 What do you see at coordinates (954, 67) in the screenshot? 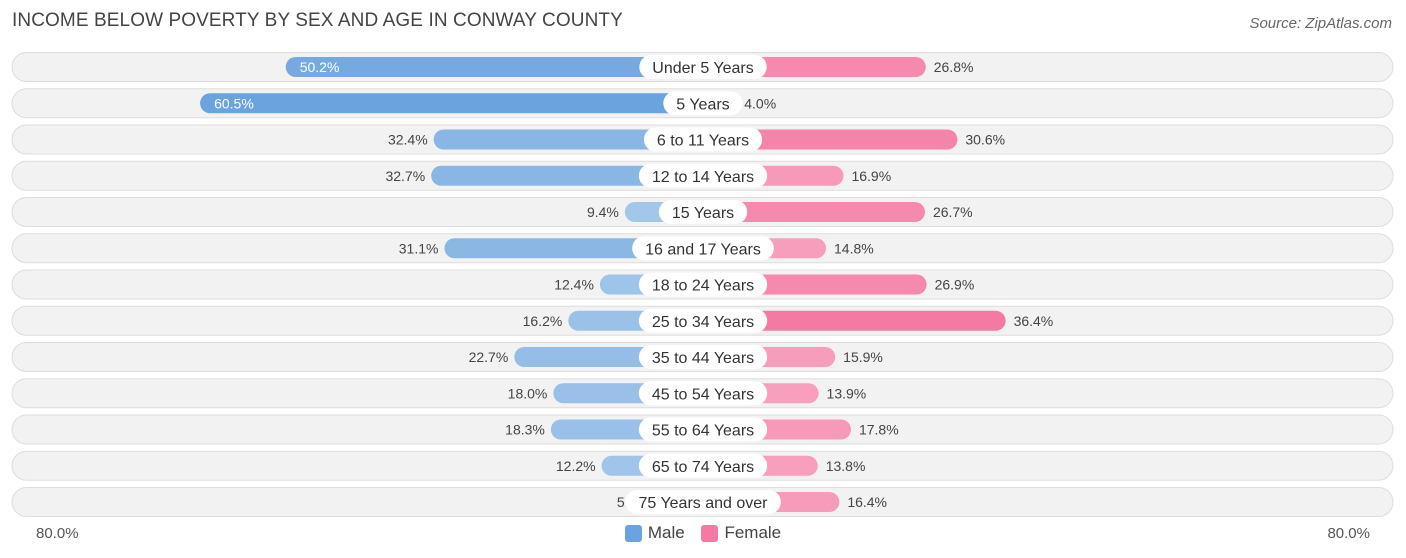
I see `value-label-female: 26.8%` at bounding box center [954, 67].